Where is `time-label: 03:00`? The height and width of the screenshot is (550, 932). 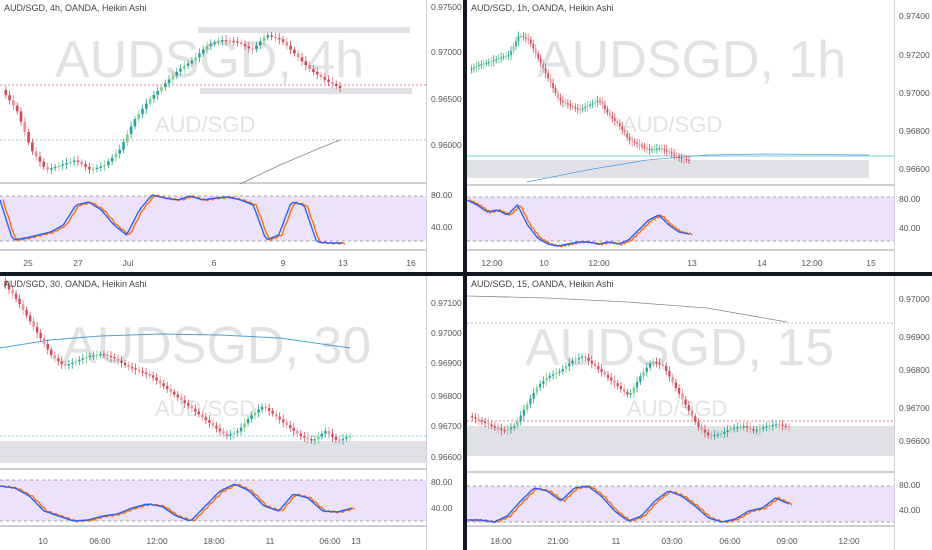
time-label: 03:00 is located at coordinates (672, 541).